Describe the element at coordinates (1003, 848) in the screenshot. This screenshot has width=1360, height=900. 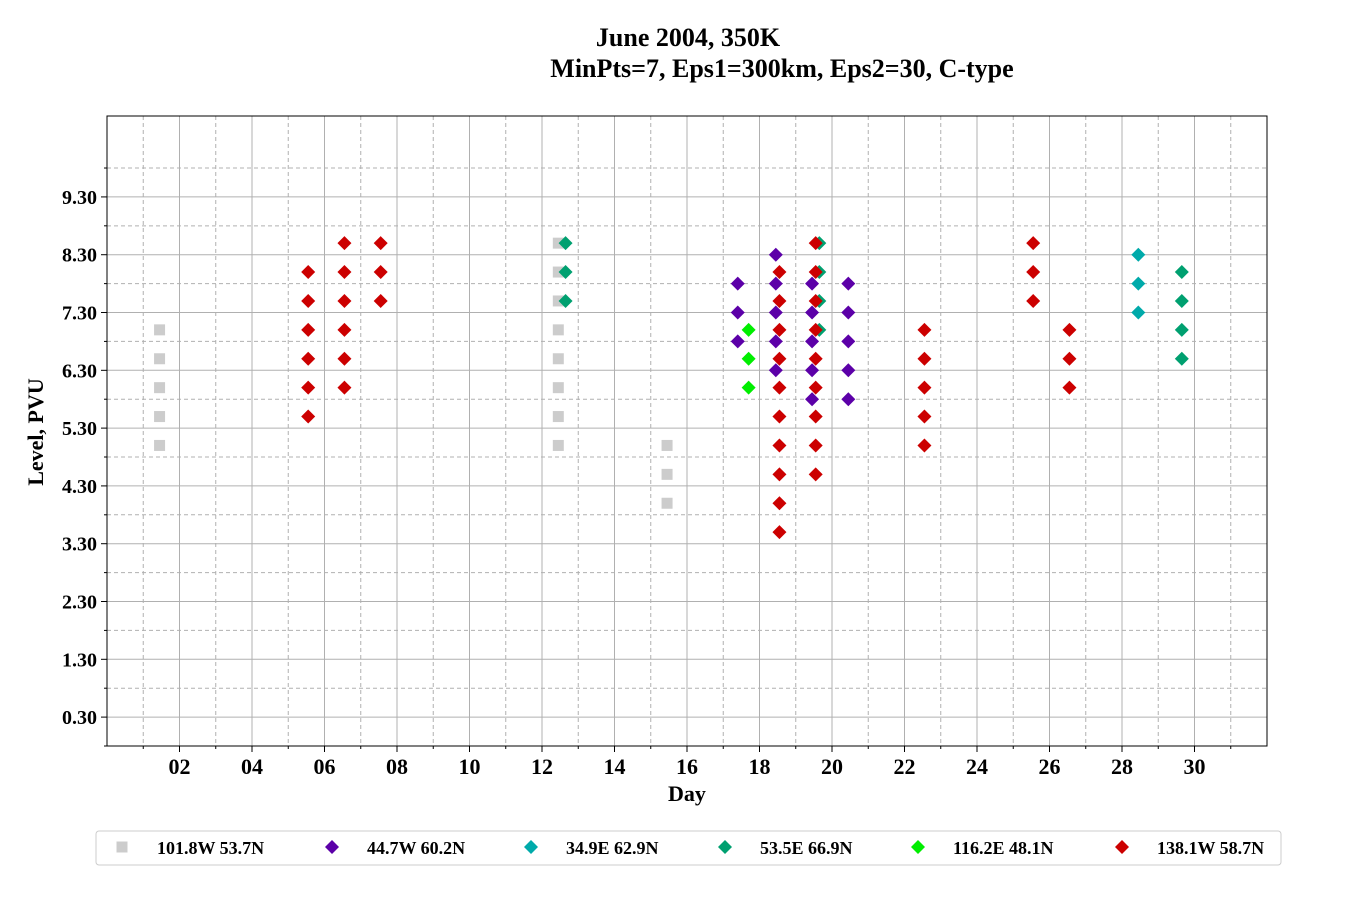
I see `legend-label: 116.2E 48.1N` at that location.